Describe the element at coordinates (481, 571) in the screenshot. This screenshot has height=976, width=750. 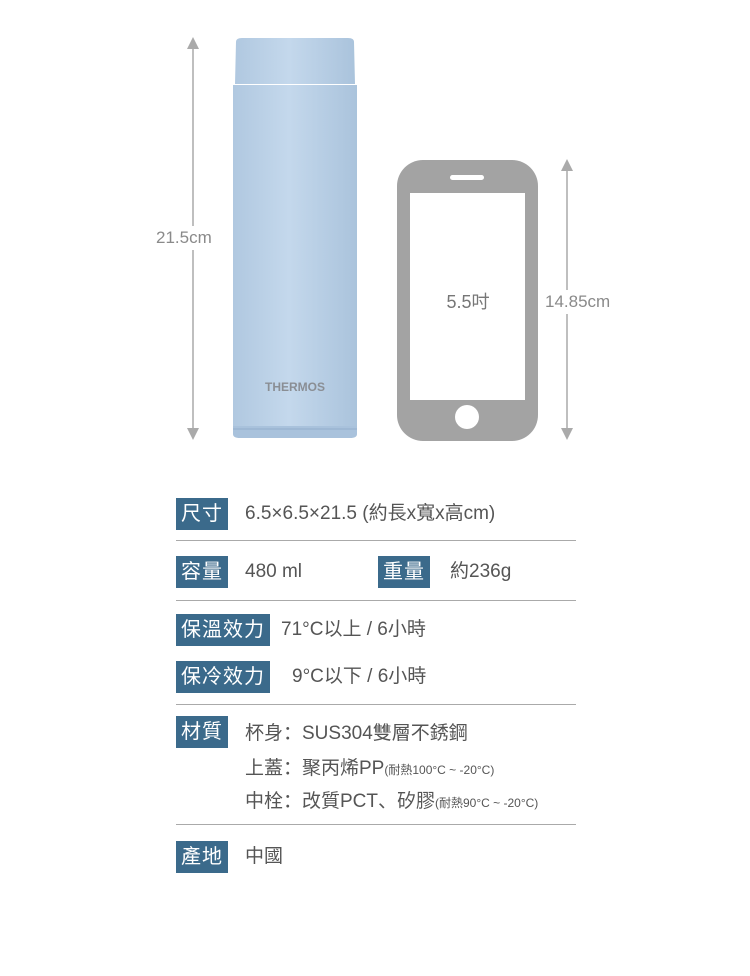
I see `weight-value: 約236g` at that location.